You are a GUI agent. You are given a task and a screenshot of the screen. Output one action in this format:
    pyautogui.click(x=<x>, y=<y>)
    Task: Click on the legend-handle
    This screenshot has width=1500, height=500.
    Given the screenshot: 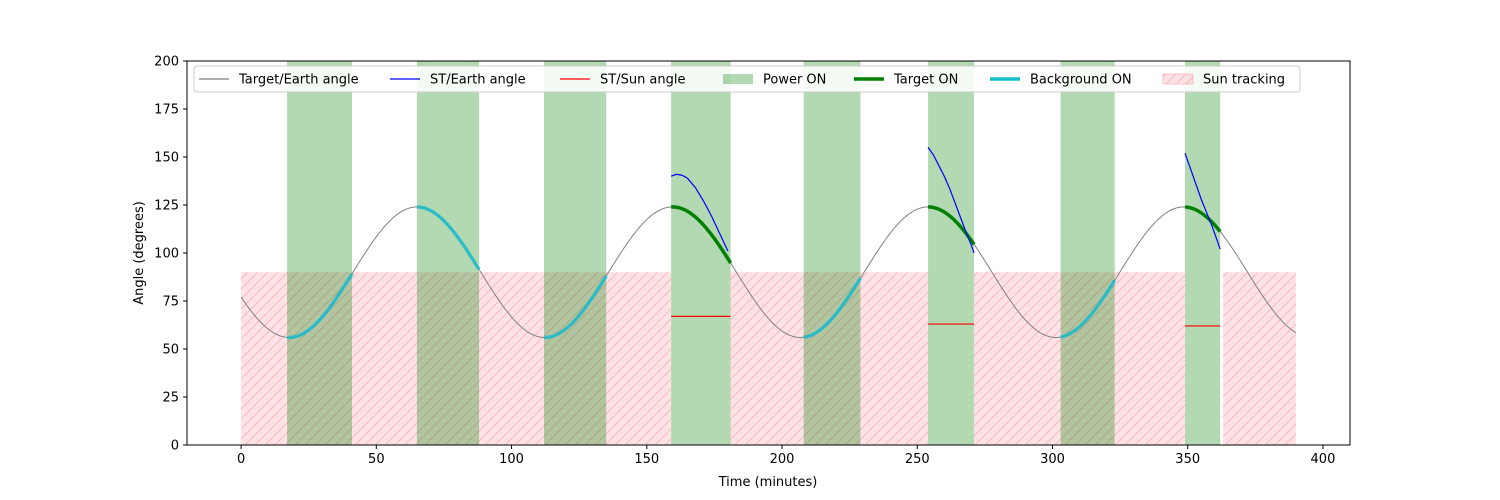 What is the action you would take?
    pyautogui.click(x=738, y=79)
    